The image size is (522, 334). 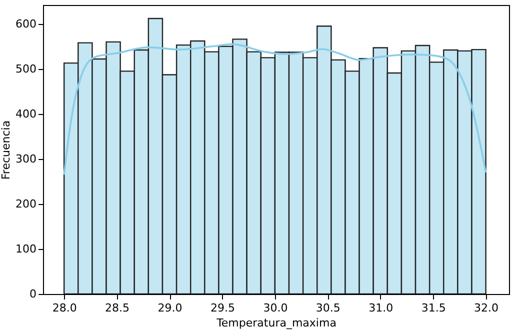 I want to click on y-tick-label: 200, so click(x=26, y=203).